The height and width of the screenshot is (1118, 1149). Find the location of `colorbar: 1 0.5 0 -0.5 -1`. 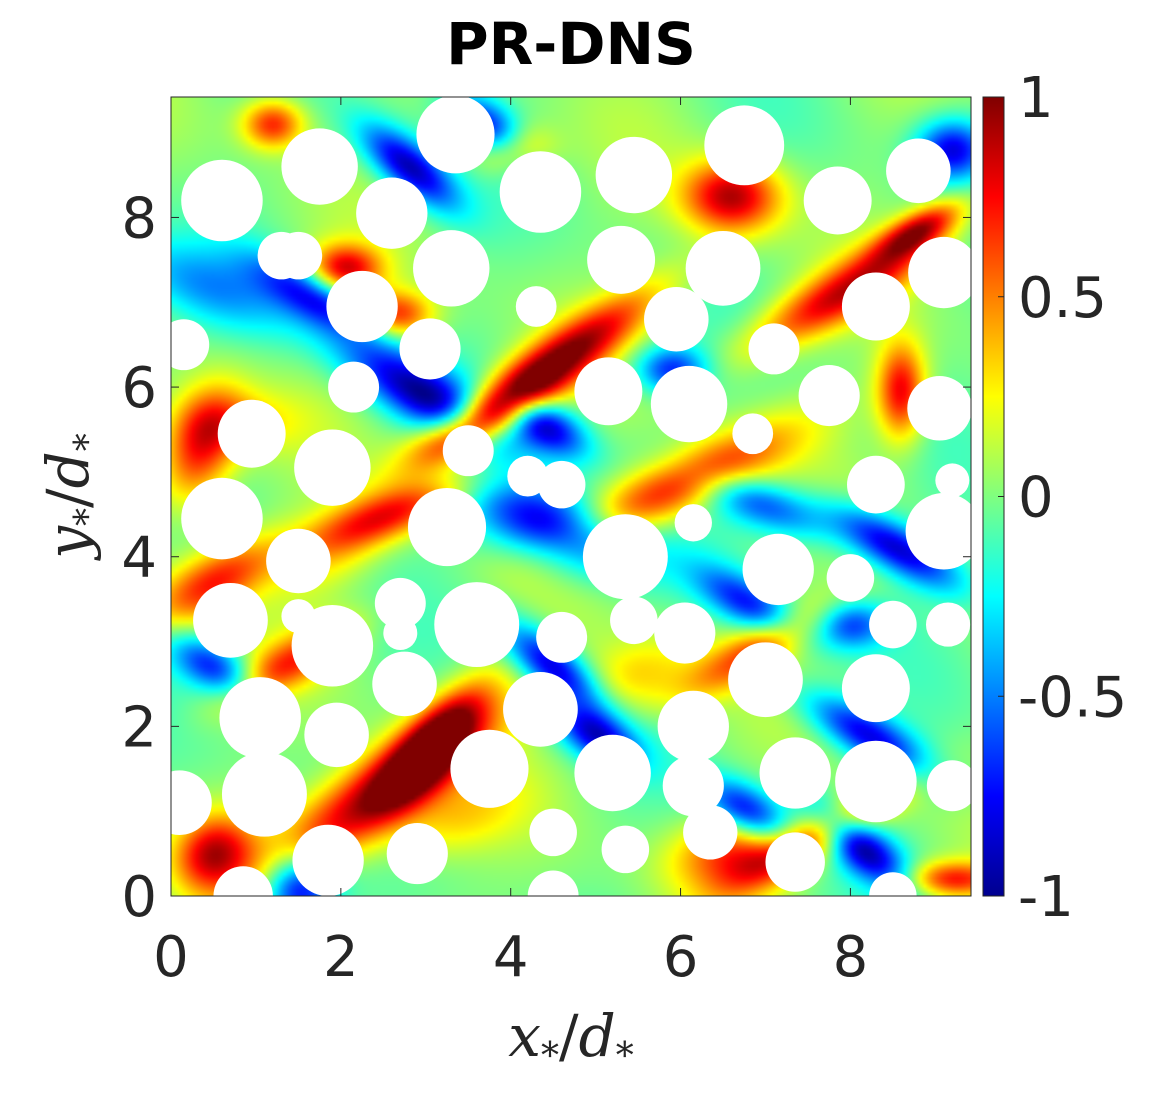

colorbar: 1 0.5 0 -0.5 -1 is located at coordinates (1054, 498).